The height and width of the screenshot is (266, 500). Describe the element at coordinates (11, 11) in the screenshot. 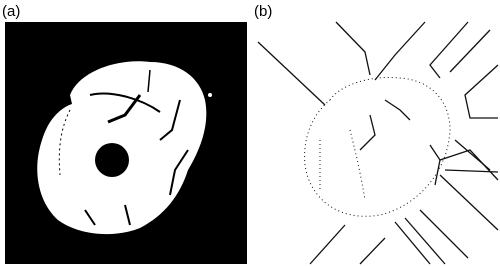

I see `panel-label: (a)` at that location.